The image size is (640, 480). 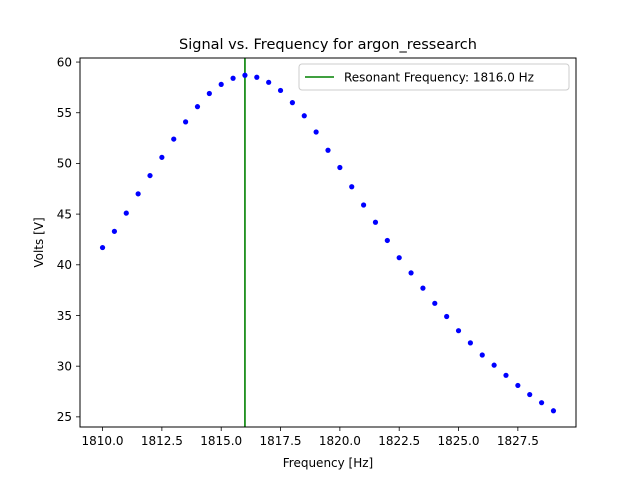 I want to click on x-tick-label: 1810.0, so click(x=103, y=441).